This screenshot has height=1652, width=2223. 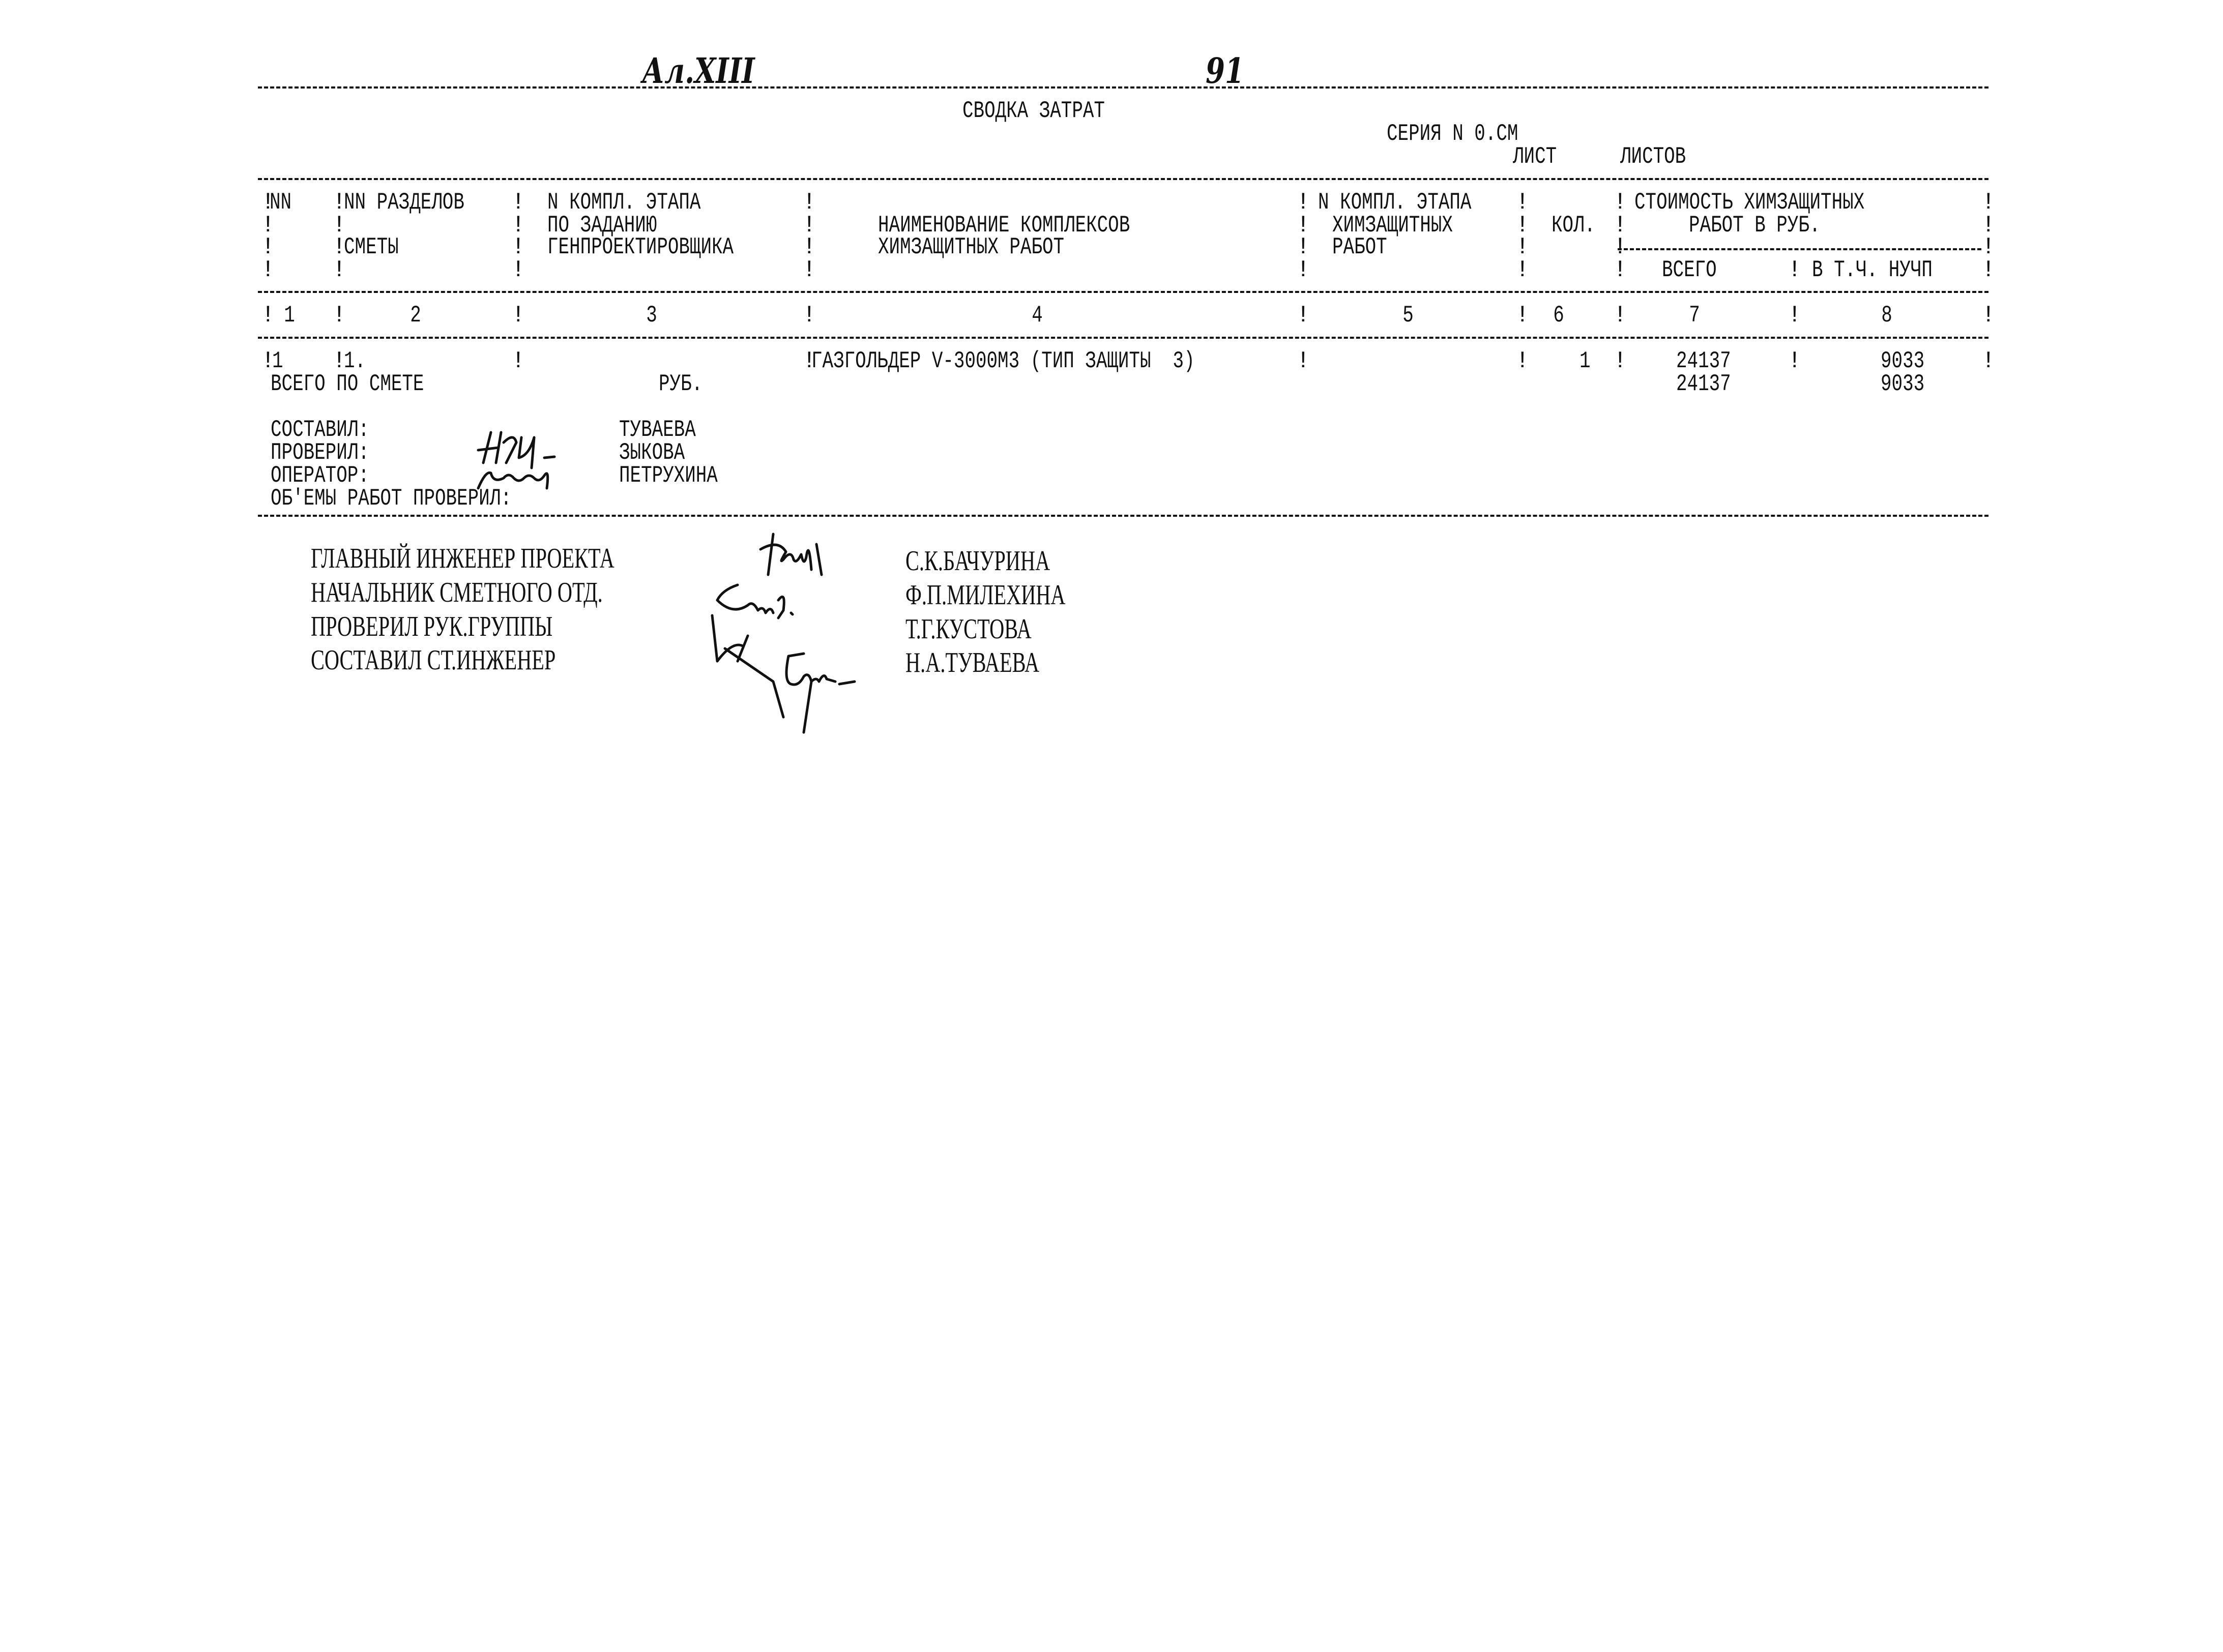 What do you see at coordinates (783, 633) in the screenshot?
I see `approval-signatures` at bounding box center [783, 633].